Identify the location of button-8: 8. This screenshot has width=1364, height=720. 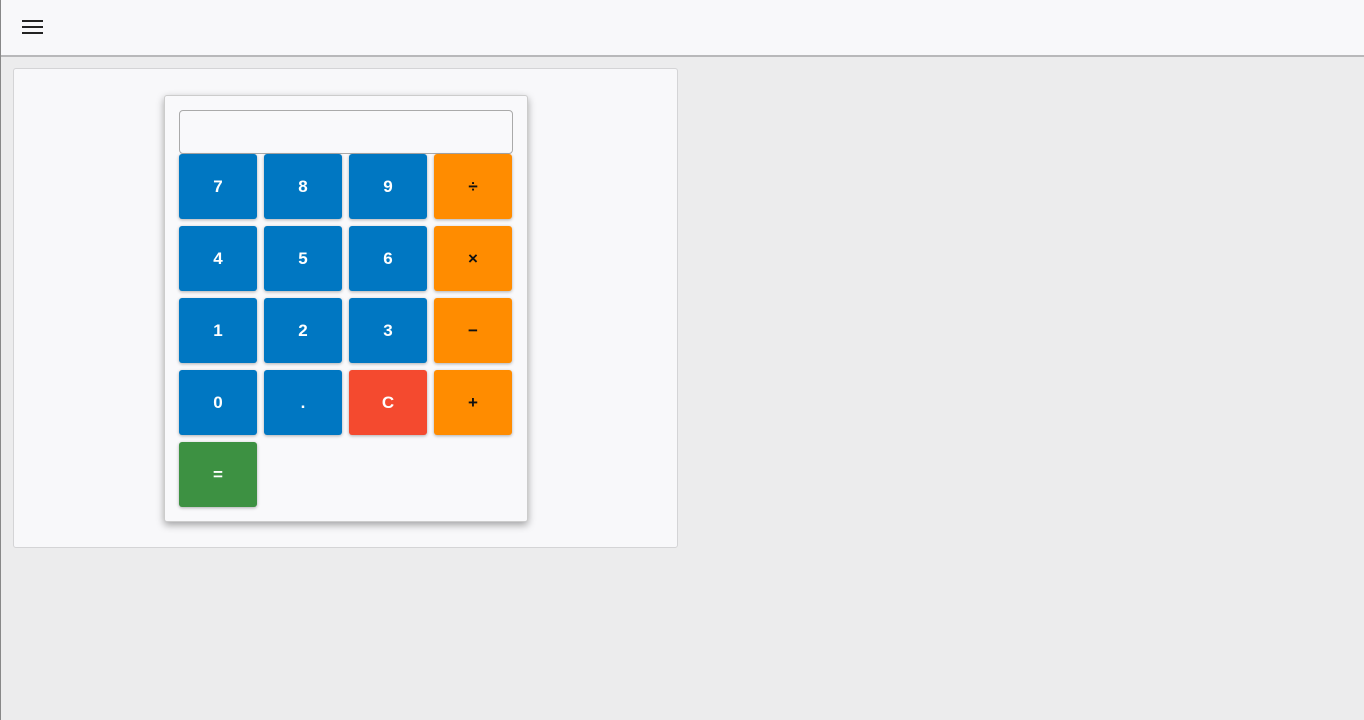
(303, 186).